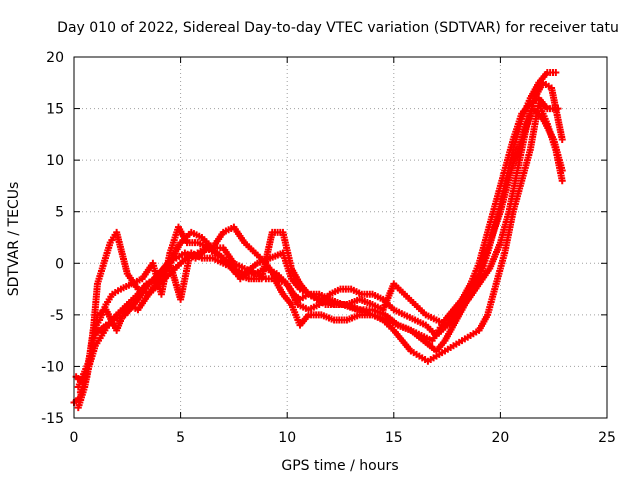 This screenshot has height=480, width=640. What do you see at coordinates (394, 438) in the screenshot?
I see `x-tick-label: 15` at bounding box center [394, 438].